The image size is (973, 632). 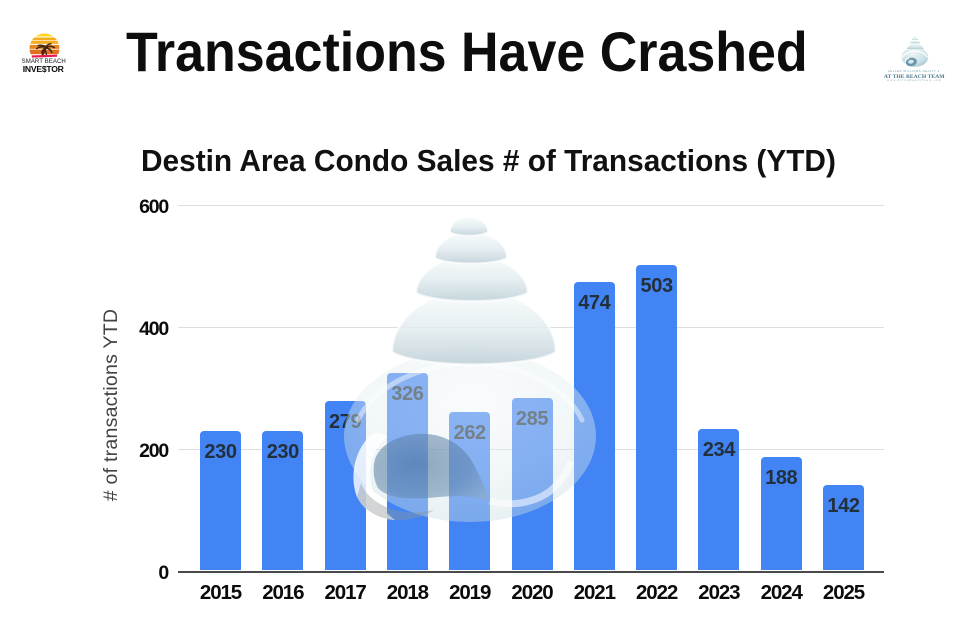 I want to click on svg-text: INVE$TOR, so click(x=44, y=69).